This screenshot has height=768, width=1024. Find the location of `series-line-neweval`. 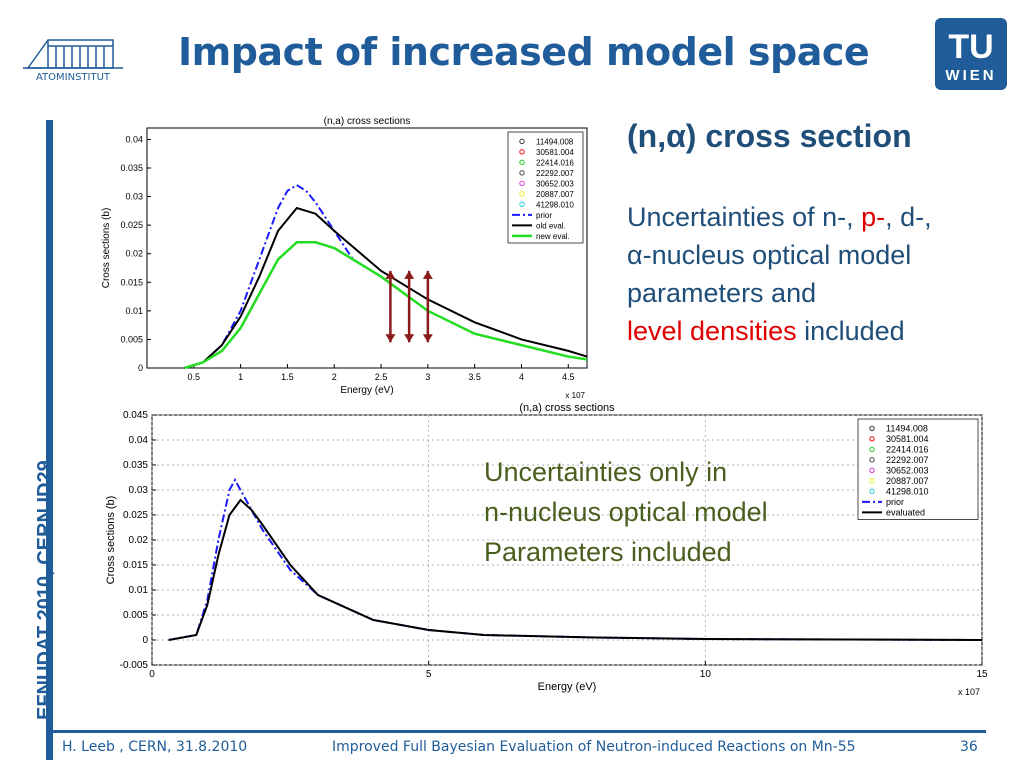

series-line-neweval is located at coordinates (386, 305).